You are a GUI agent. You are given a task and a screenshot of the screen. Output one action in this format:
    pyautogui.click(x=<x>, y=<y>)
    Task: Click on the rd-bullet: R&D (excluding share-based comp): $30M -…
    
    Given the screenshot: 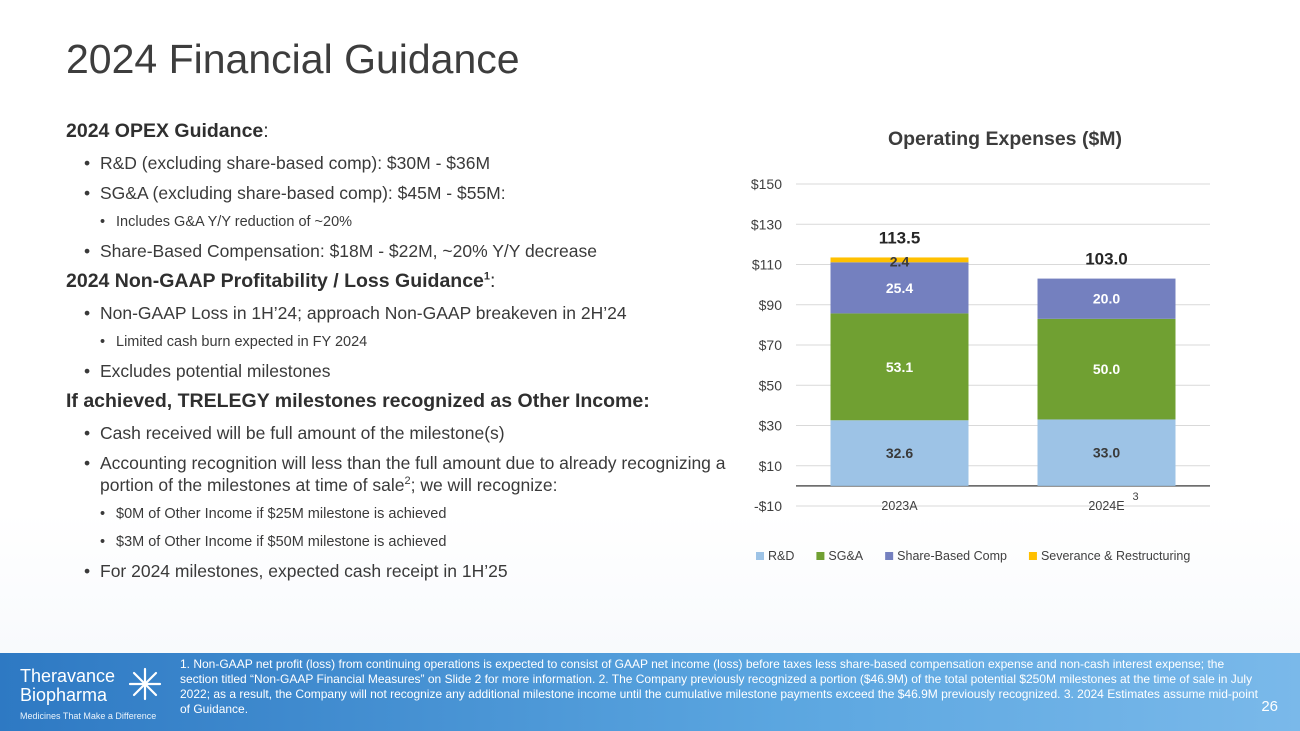 What is the action you would take?
    pyautogui.click(x=401, y=163)
    